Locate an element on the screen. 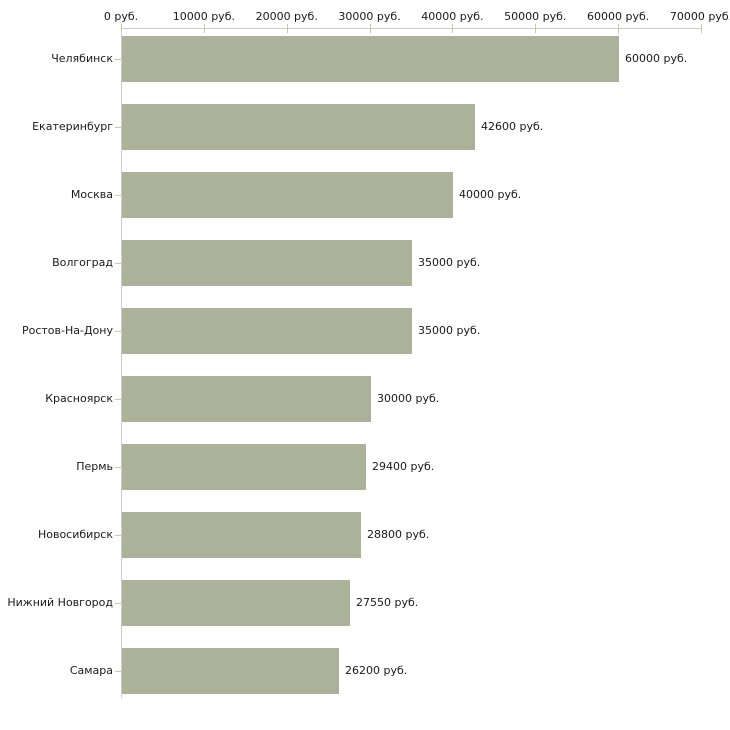 The height and width of the screenshot is (730, 730). value-label: 29400 руб. is located at coordinates (403, 466).